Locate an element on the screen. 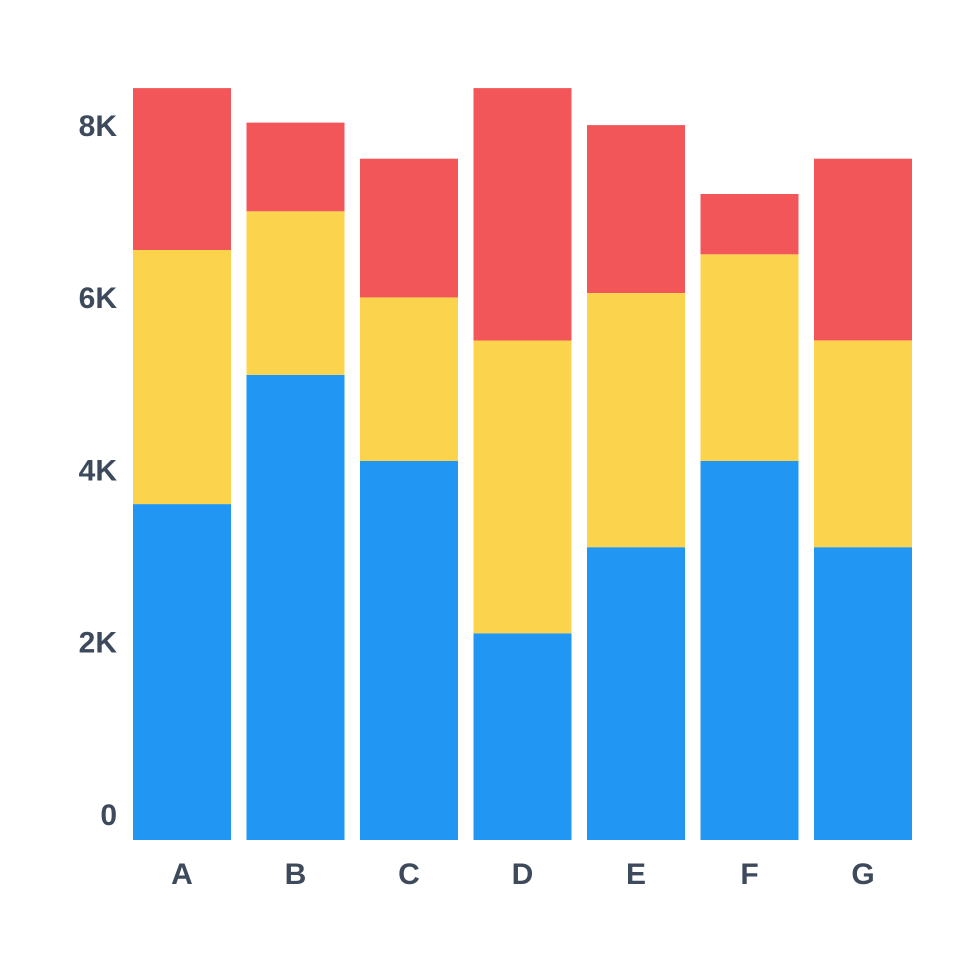 The height and width of the screenshot is (980, 980). x-tick-label: F is located at coordinates (749, 874).